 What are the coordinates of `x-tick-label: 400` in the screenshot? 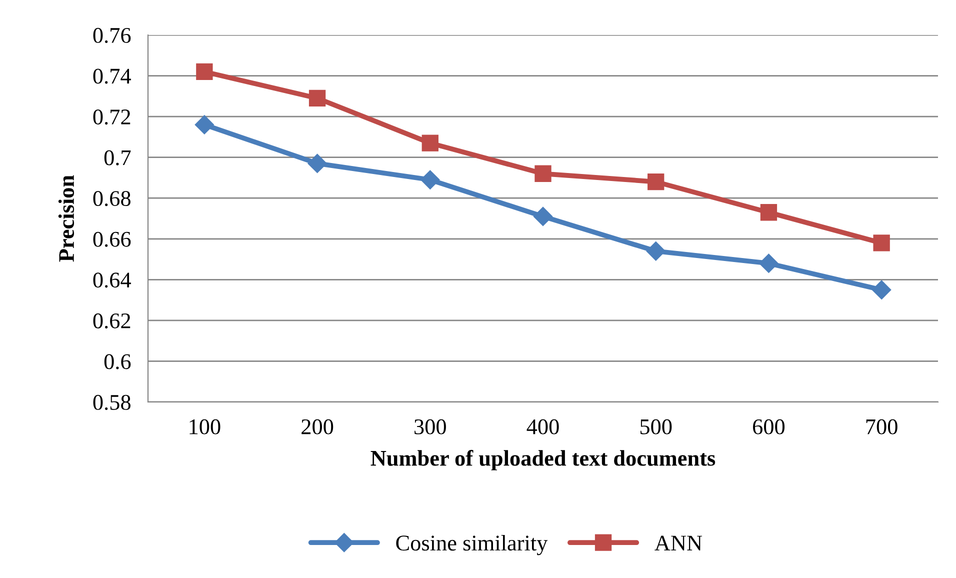 It's located at (542, 426).